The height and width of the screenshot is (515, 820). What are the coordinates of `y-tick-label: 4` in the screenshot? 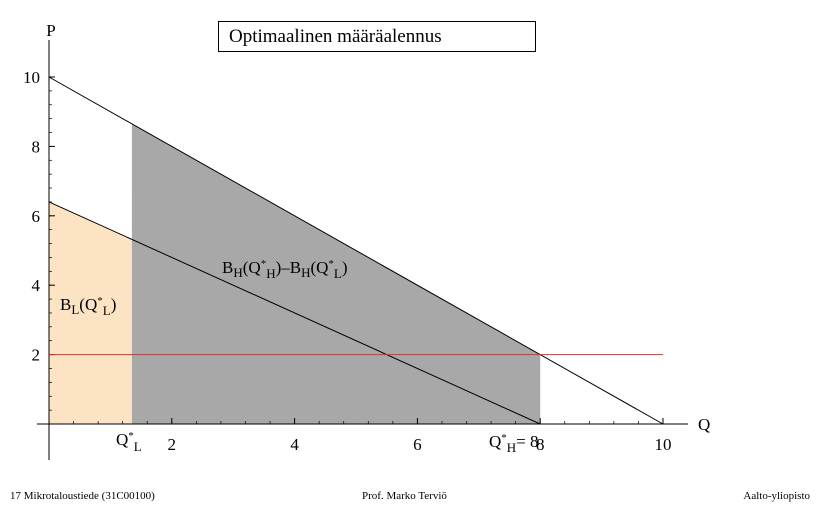 It's located at (36, 285).